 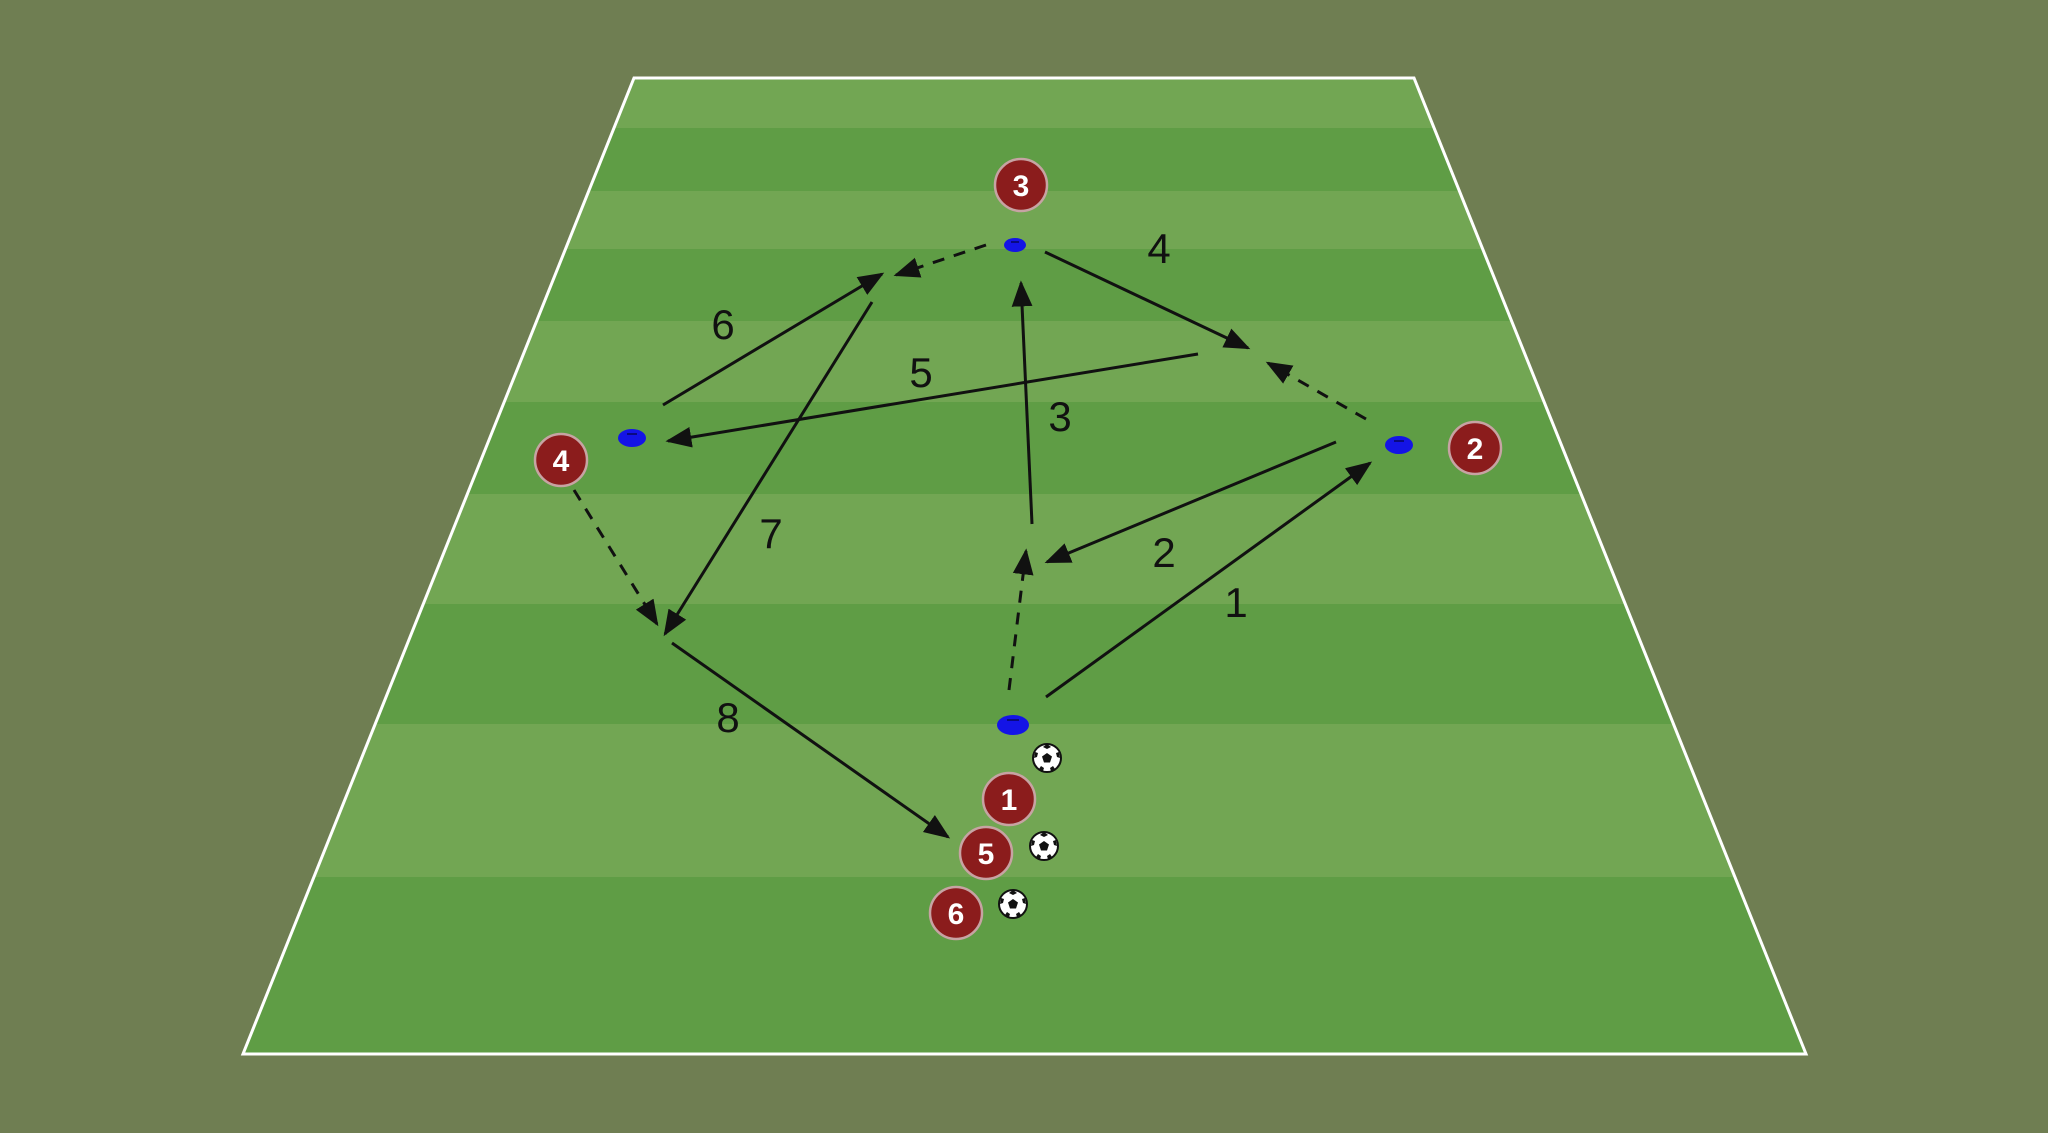 I want to click on player-number: 3, so click(x=1021, y=186).